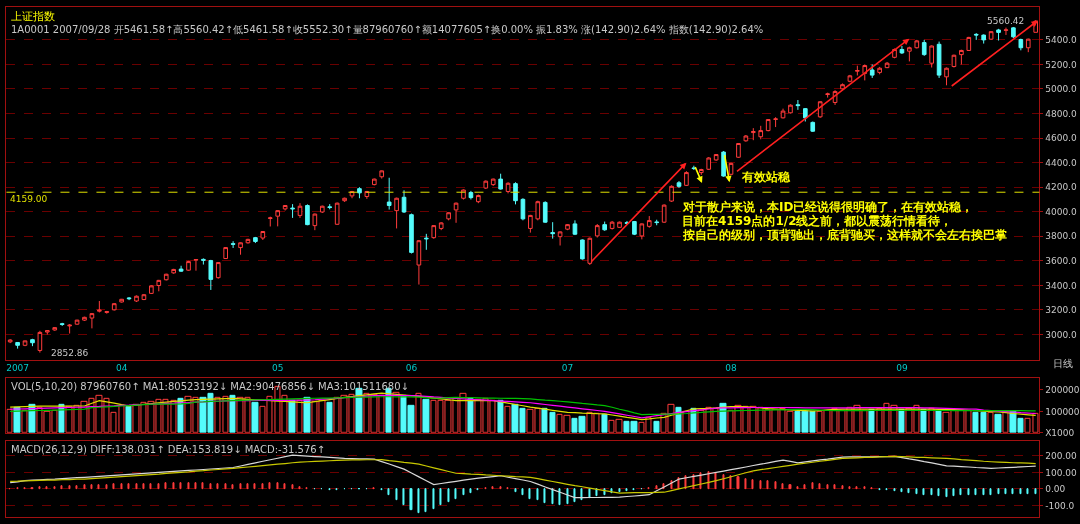 The image size is (1080, 524). What do you see at coordinates (1061, 261) in the screenshot?
I see `y-tick-label: 3600.0` at bounding box center [1061, 261].